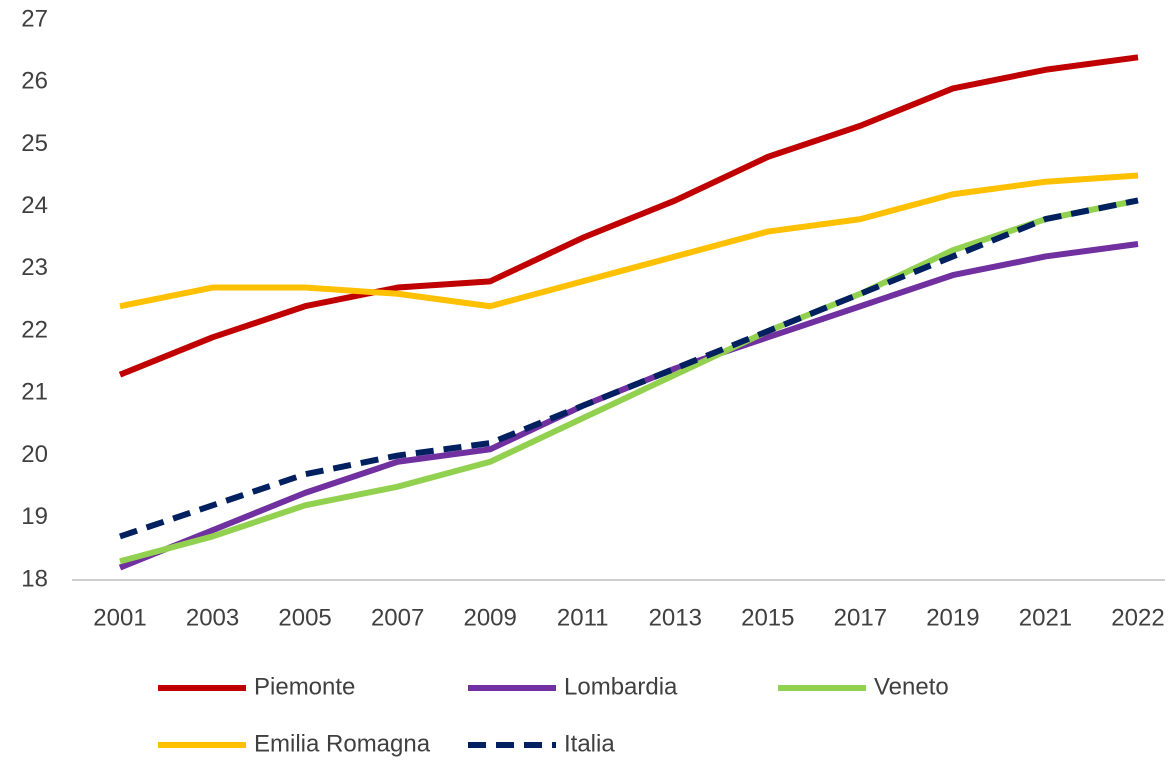 Image resolution: width=1173 pixels, height=762 pixels. What do you see at coordinates (860, 617) in the screenshot?
I see `x-tick-label: 2017` at bounding box center [860, 617].